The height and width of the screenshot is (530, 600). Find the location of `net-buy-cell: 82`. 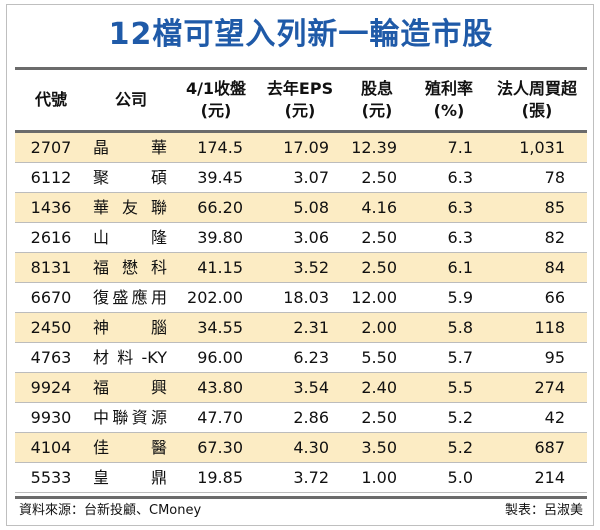

net-buy-cell: 82 is located at coordinates (537, 237).